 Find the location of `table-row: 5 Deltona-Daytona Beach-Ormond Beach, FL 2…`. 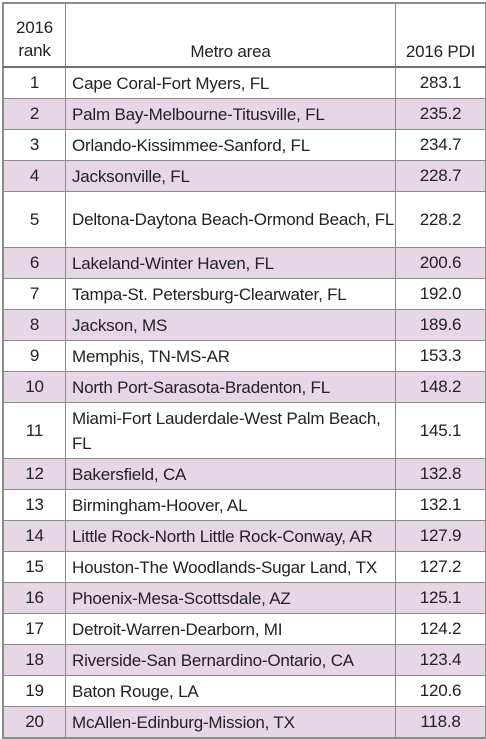

table-row: 5 Deltona-Daytona Beach-Ormond Beach, FL 2… is located at coordinates (244, 219).